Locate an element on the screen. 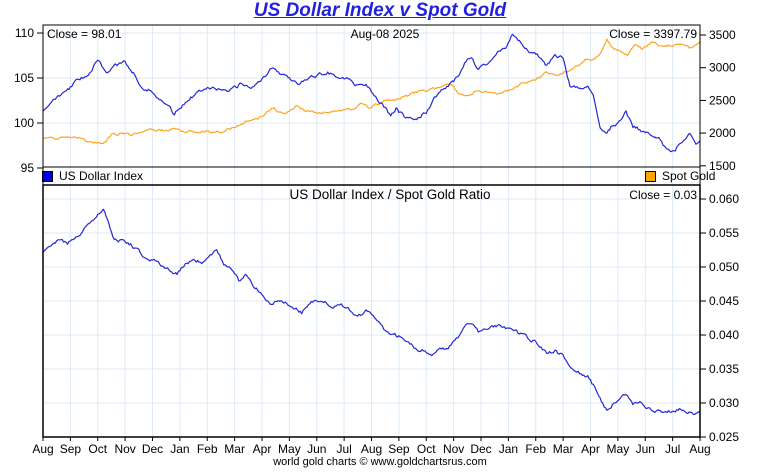  ratio-axis-label: 0.040 is located at coordinates (724, 335).